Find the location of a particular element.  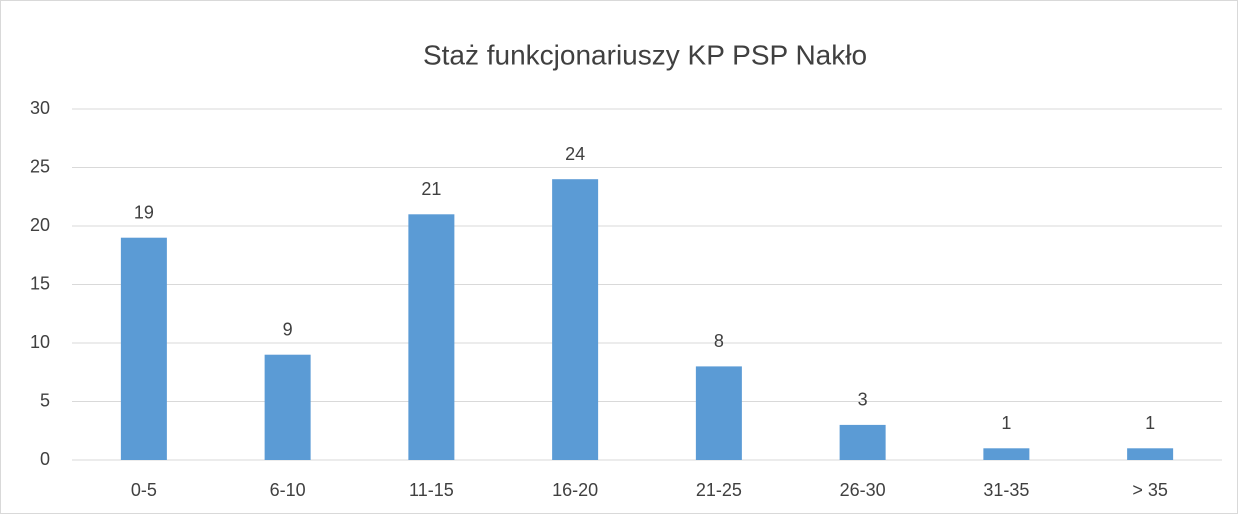

x-tick-label: 31-35 is located at coordinates (1006, 490).